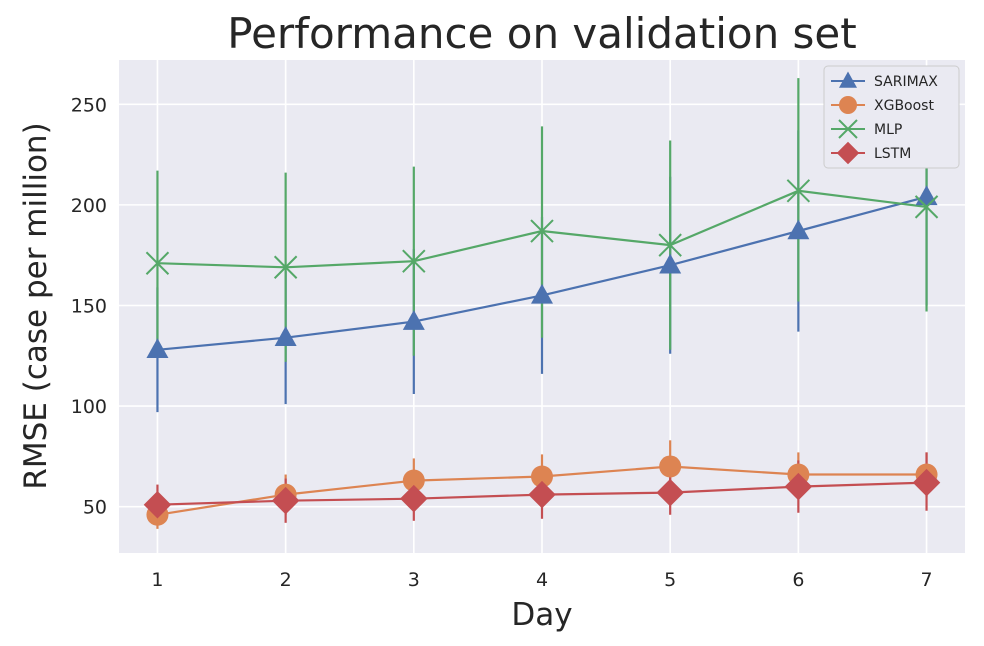 The width and height of the screenshot is (984, 646). What do you see at coordinates (848, 79) in the screenshot?
I see `legend-marker-sarimax` at bounding box center [848, 79].